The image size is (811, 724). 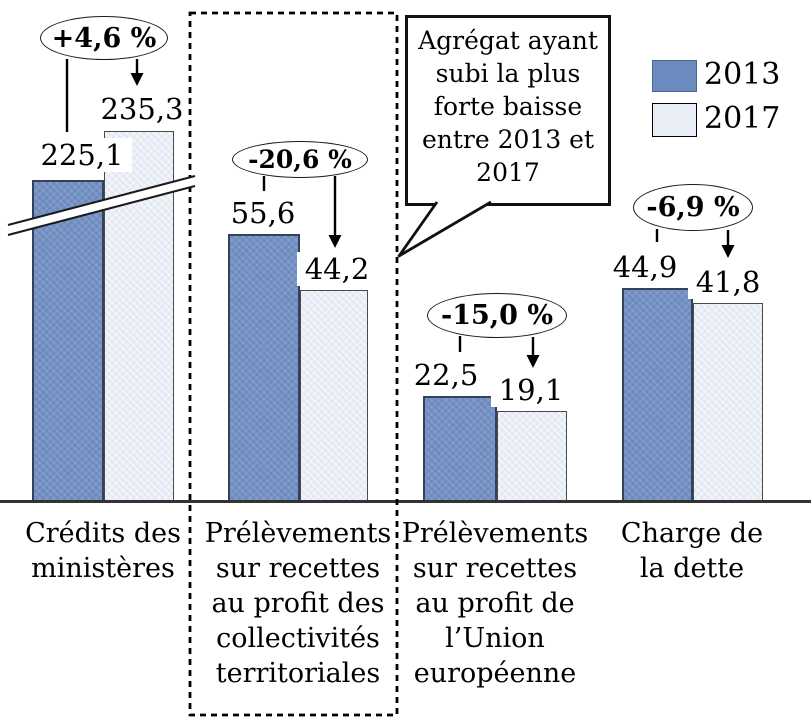 I want to click on legend-swatch-2013, so click(x=674, y=76).